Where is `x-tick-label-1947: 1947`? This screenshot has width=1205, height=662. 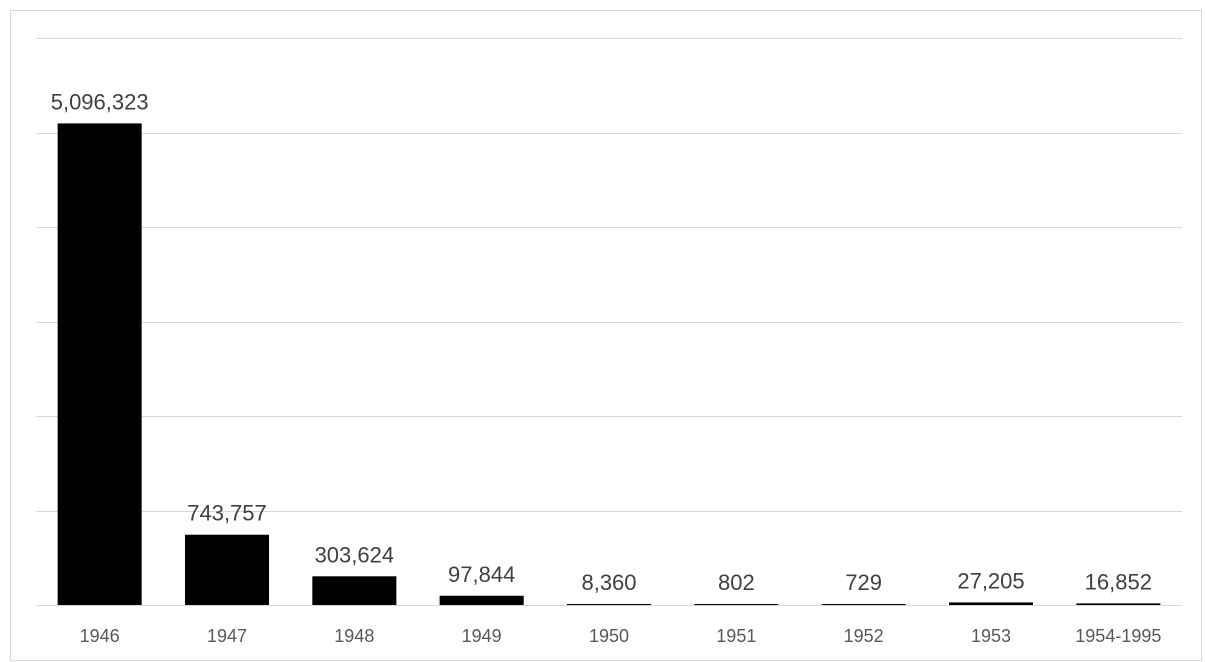
x-tick-label-1947: 1947 is located at coordinates (227, 636).